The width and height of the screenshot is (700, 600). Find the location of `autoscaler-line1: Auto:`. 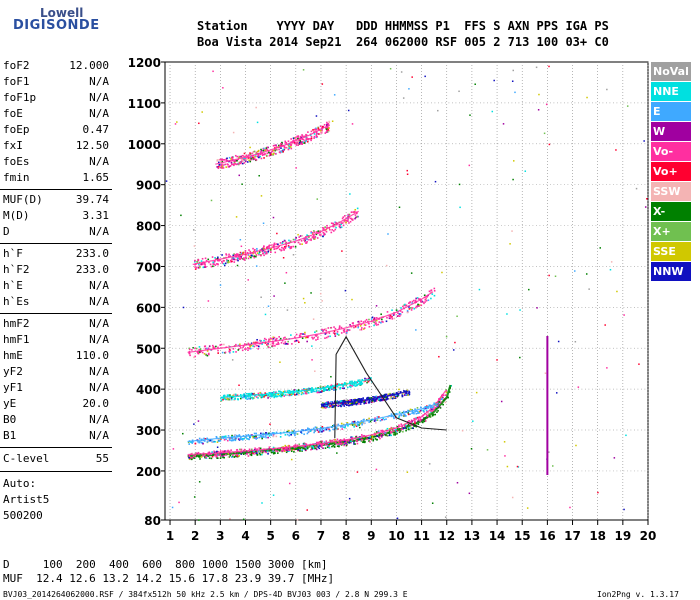

autoscaler-line1: Auto: is located at coordinates (20, 483).